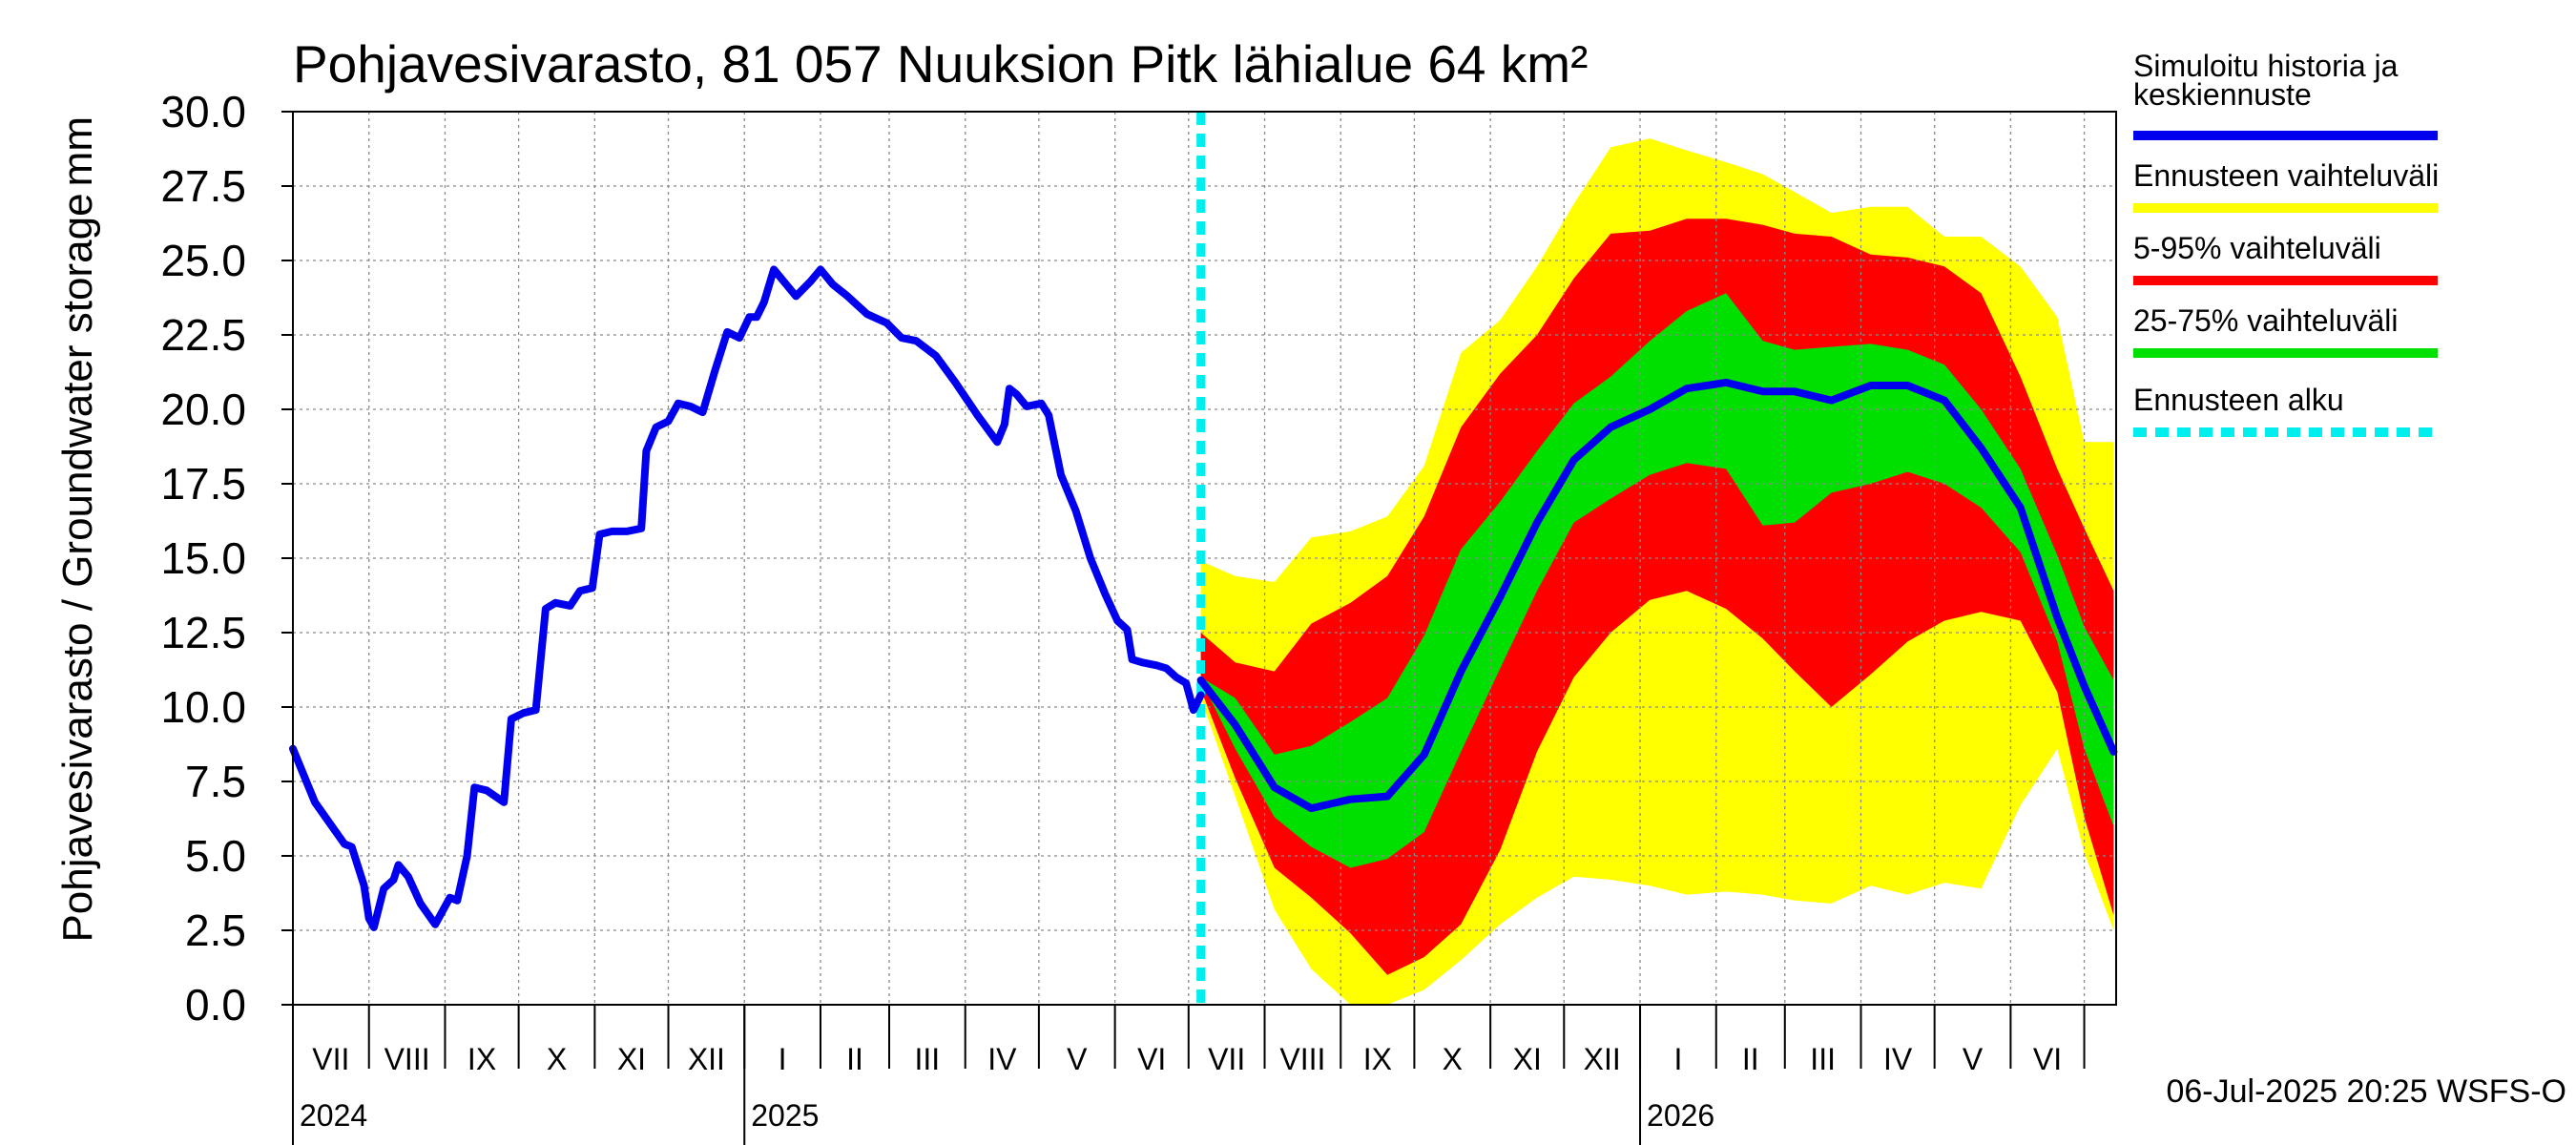 This screenshot has width=2576, height=1145. I want to click on y-tick-label: 12.5, so click(203, 633).